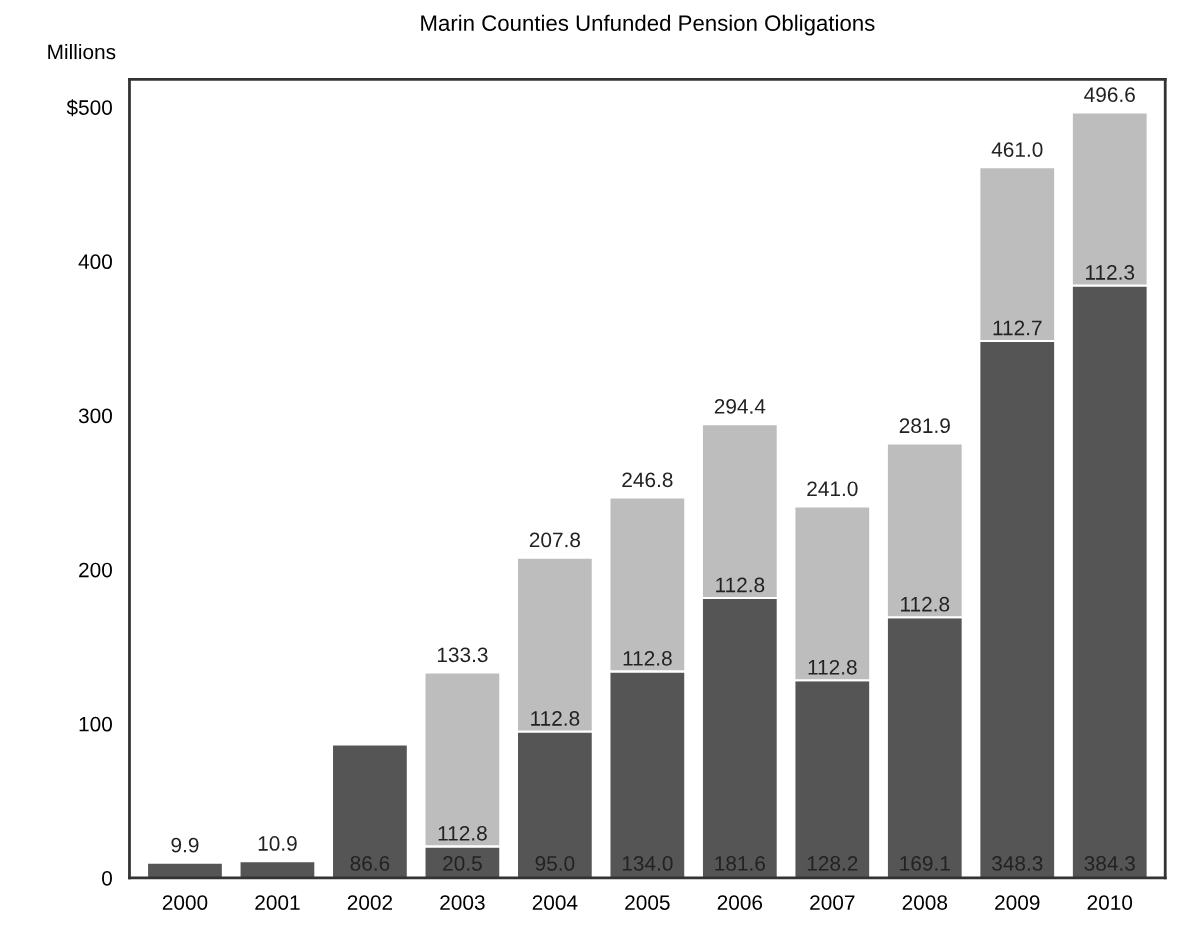 Image resolution: width=1177 pixels, height=934 pixels. What do you see at coordinates (185, 902) in the screenshot?
I see `x-tick-label: 2000` at bounding box center [185, 902].